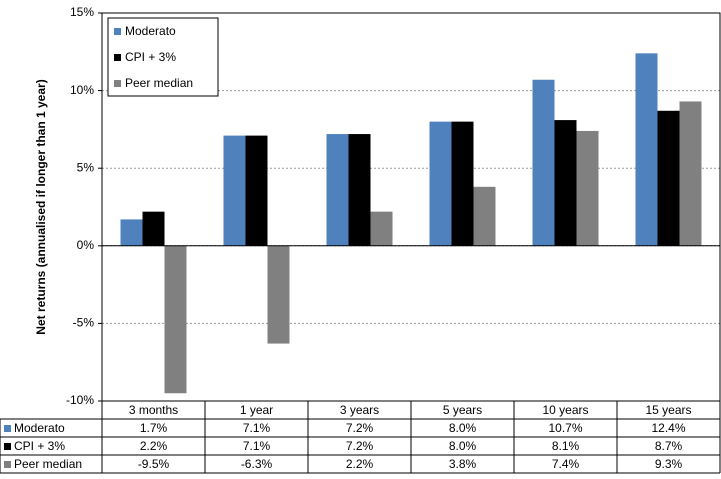  I want to click on table-value: 12.4%, so click(668, 428).